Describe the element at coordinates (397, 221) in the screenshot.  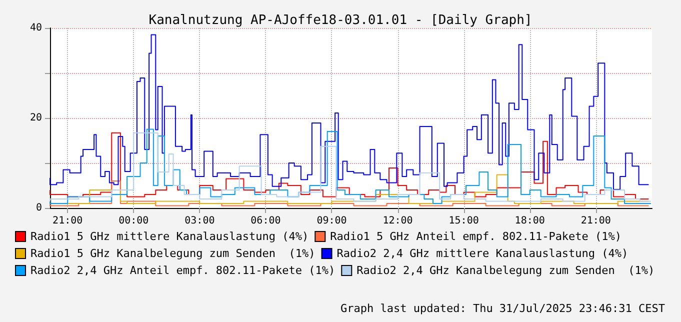
I see `x-tick-label: 12:00` at that location.